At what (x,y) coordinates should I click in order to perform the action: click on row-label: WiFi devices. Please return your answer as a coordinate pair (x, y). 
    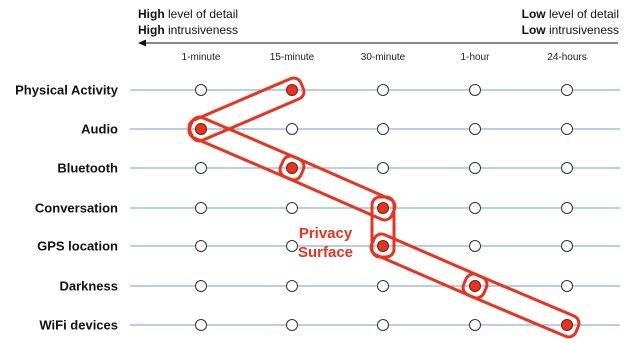
    Looking at the image, I should click on (78, 325).